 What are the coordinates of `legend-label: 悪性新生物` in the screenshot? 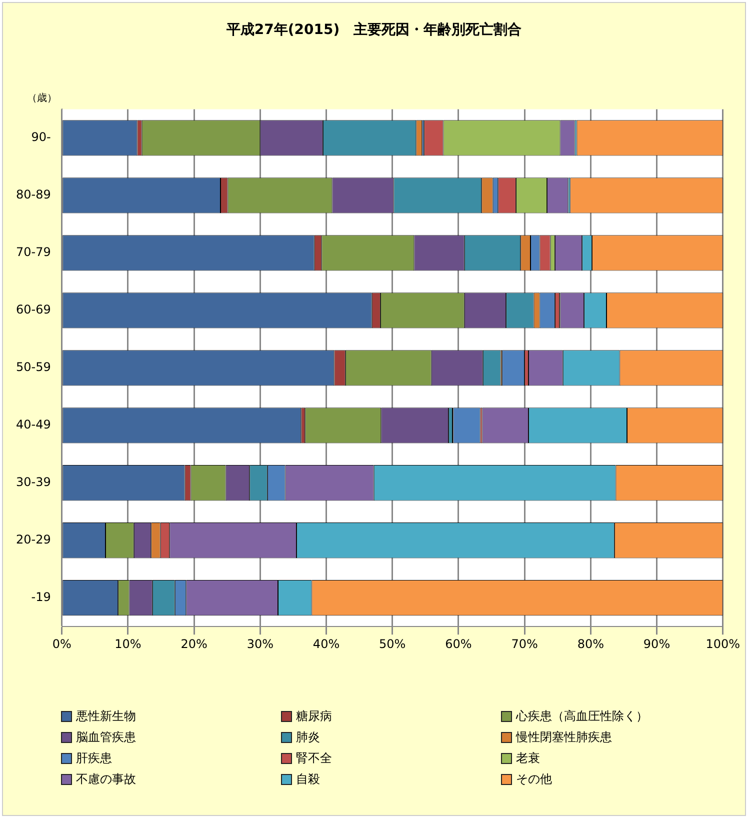 It's located at (106, 716).